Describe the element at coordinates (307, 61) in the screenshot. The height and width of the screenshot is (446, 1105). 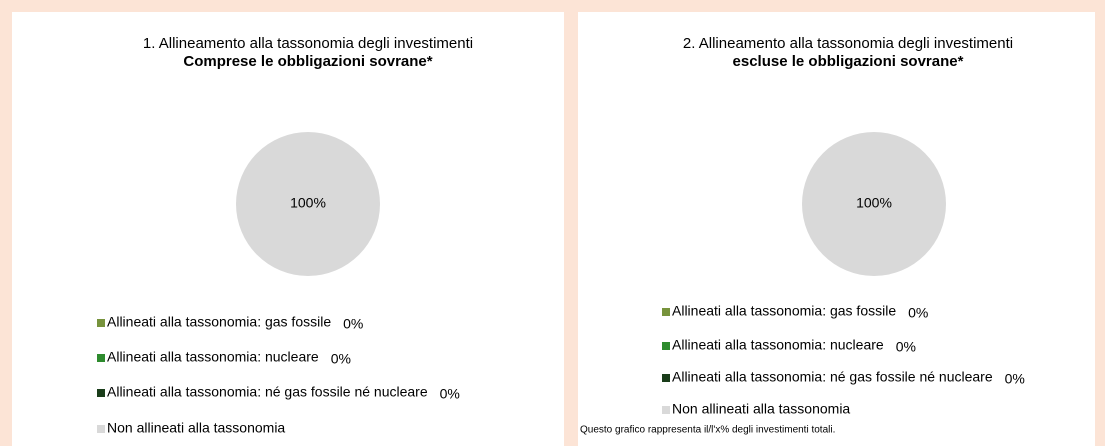
I see `chart-subtitle: Comprese le obbligazioni sovrane*` at that location.